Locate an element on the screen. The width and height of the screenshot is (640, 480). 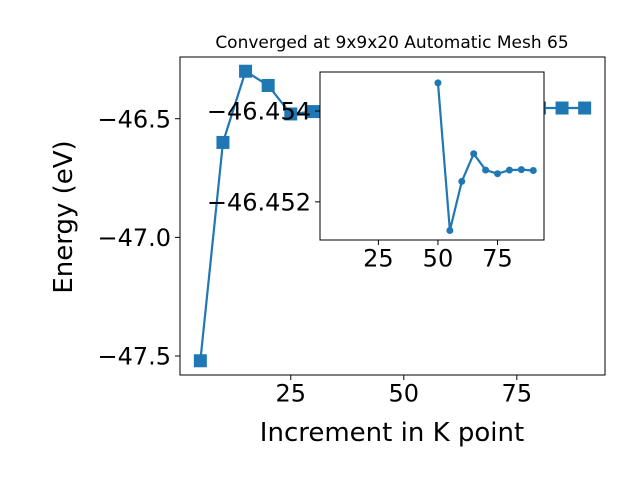
inset-x-tick-label: 50 is located at coordinates (438, 259).